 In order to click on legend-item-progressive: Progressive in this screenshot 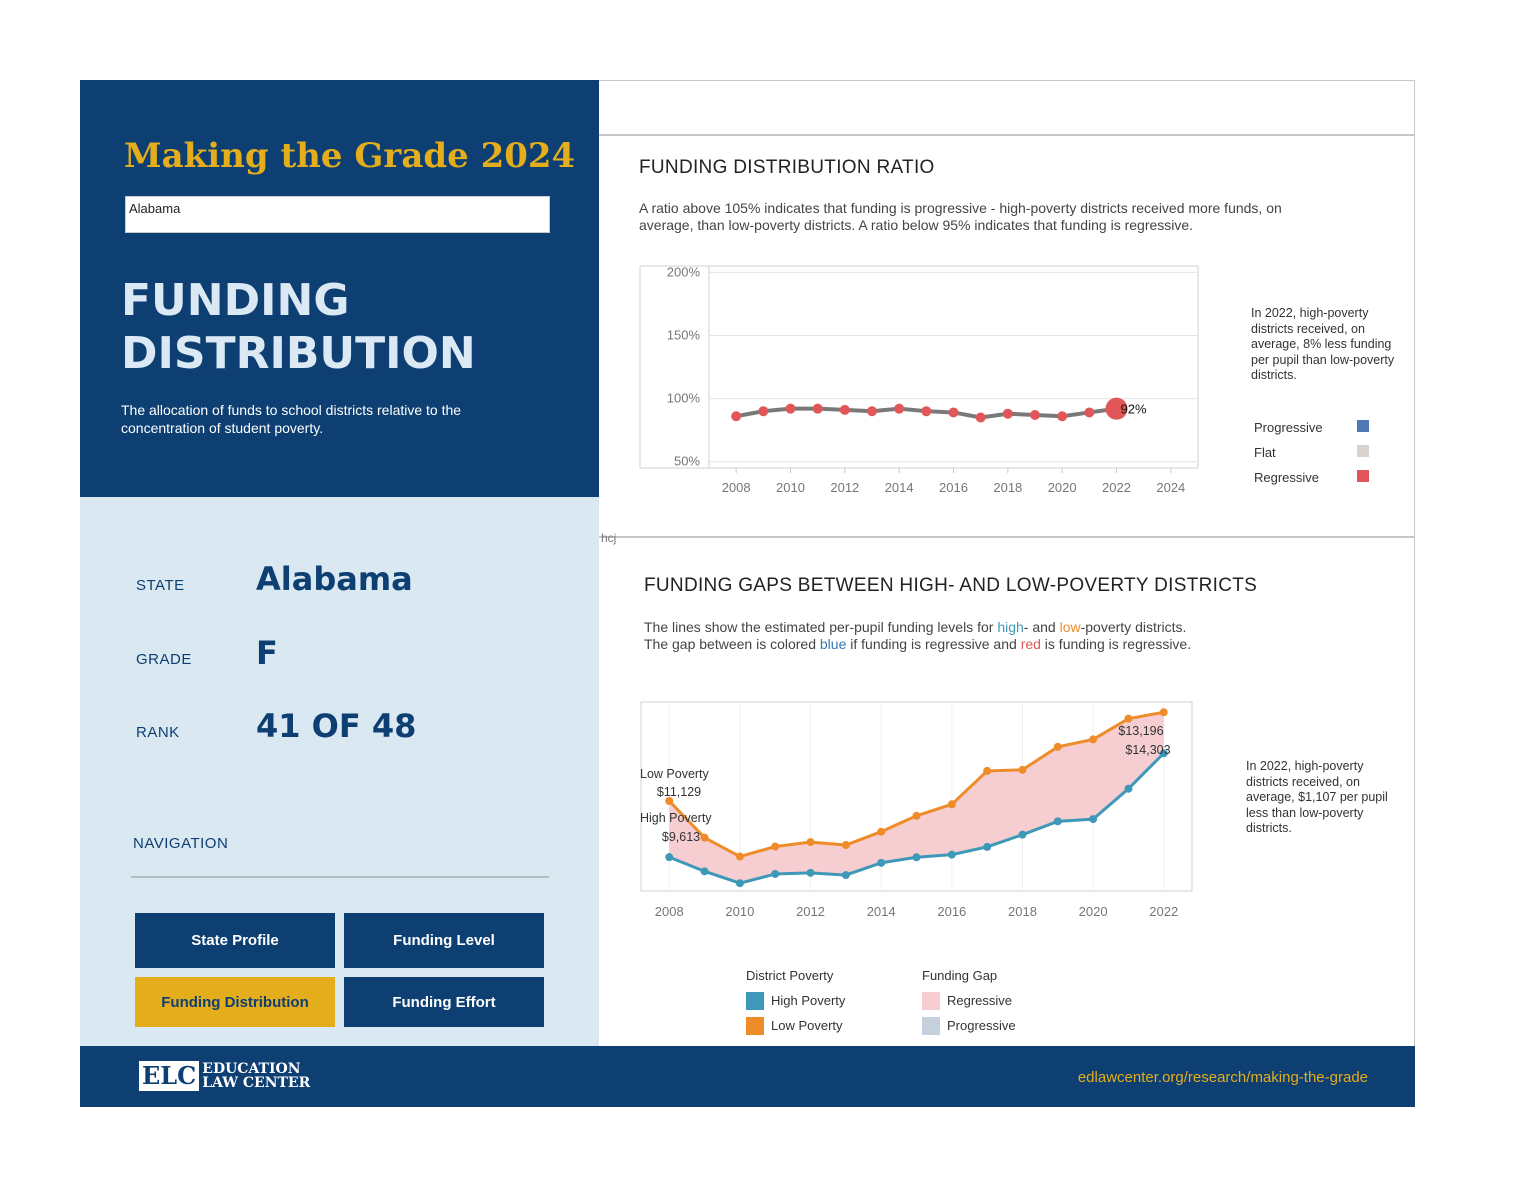, I will do `click(1314, 431)`.